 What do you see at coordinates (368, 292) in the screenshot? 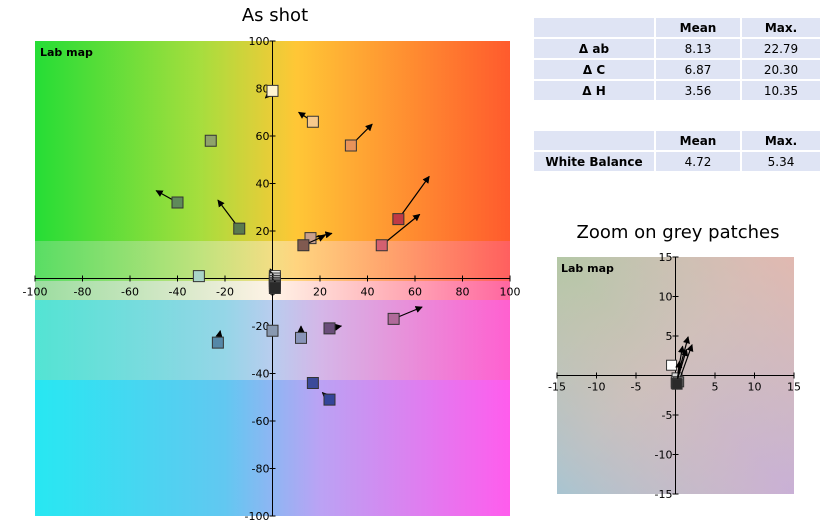
I see `x-tick-label: 40` at bounding box center [368, 292].